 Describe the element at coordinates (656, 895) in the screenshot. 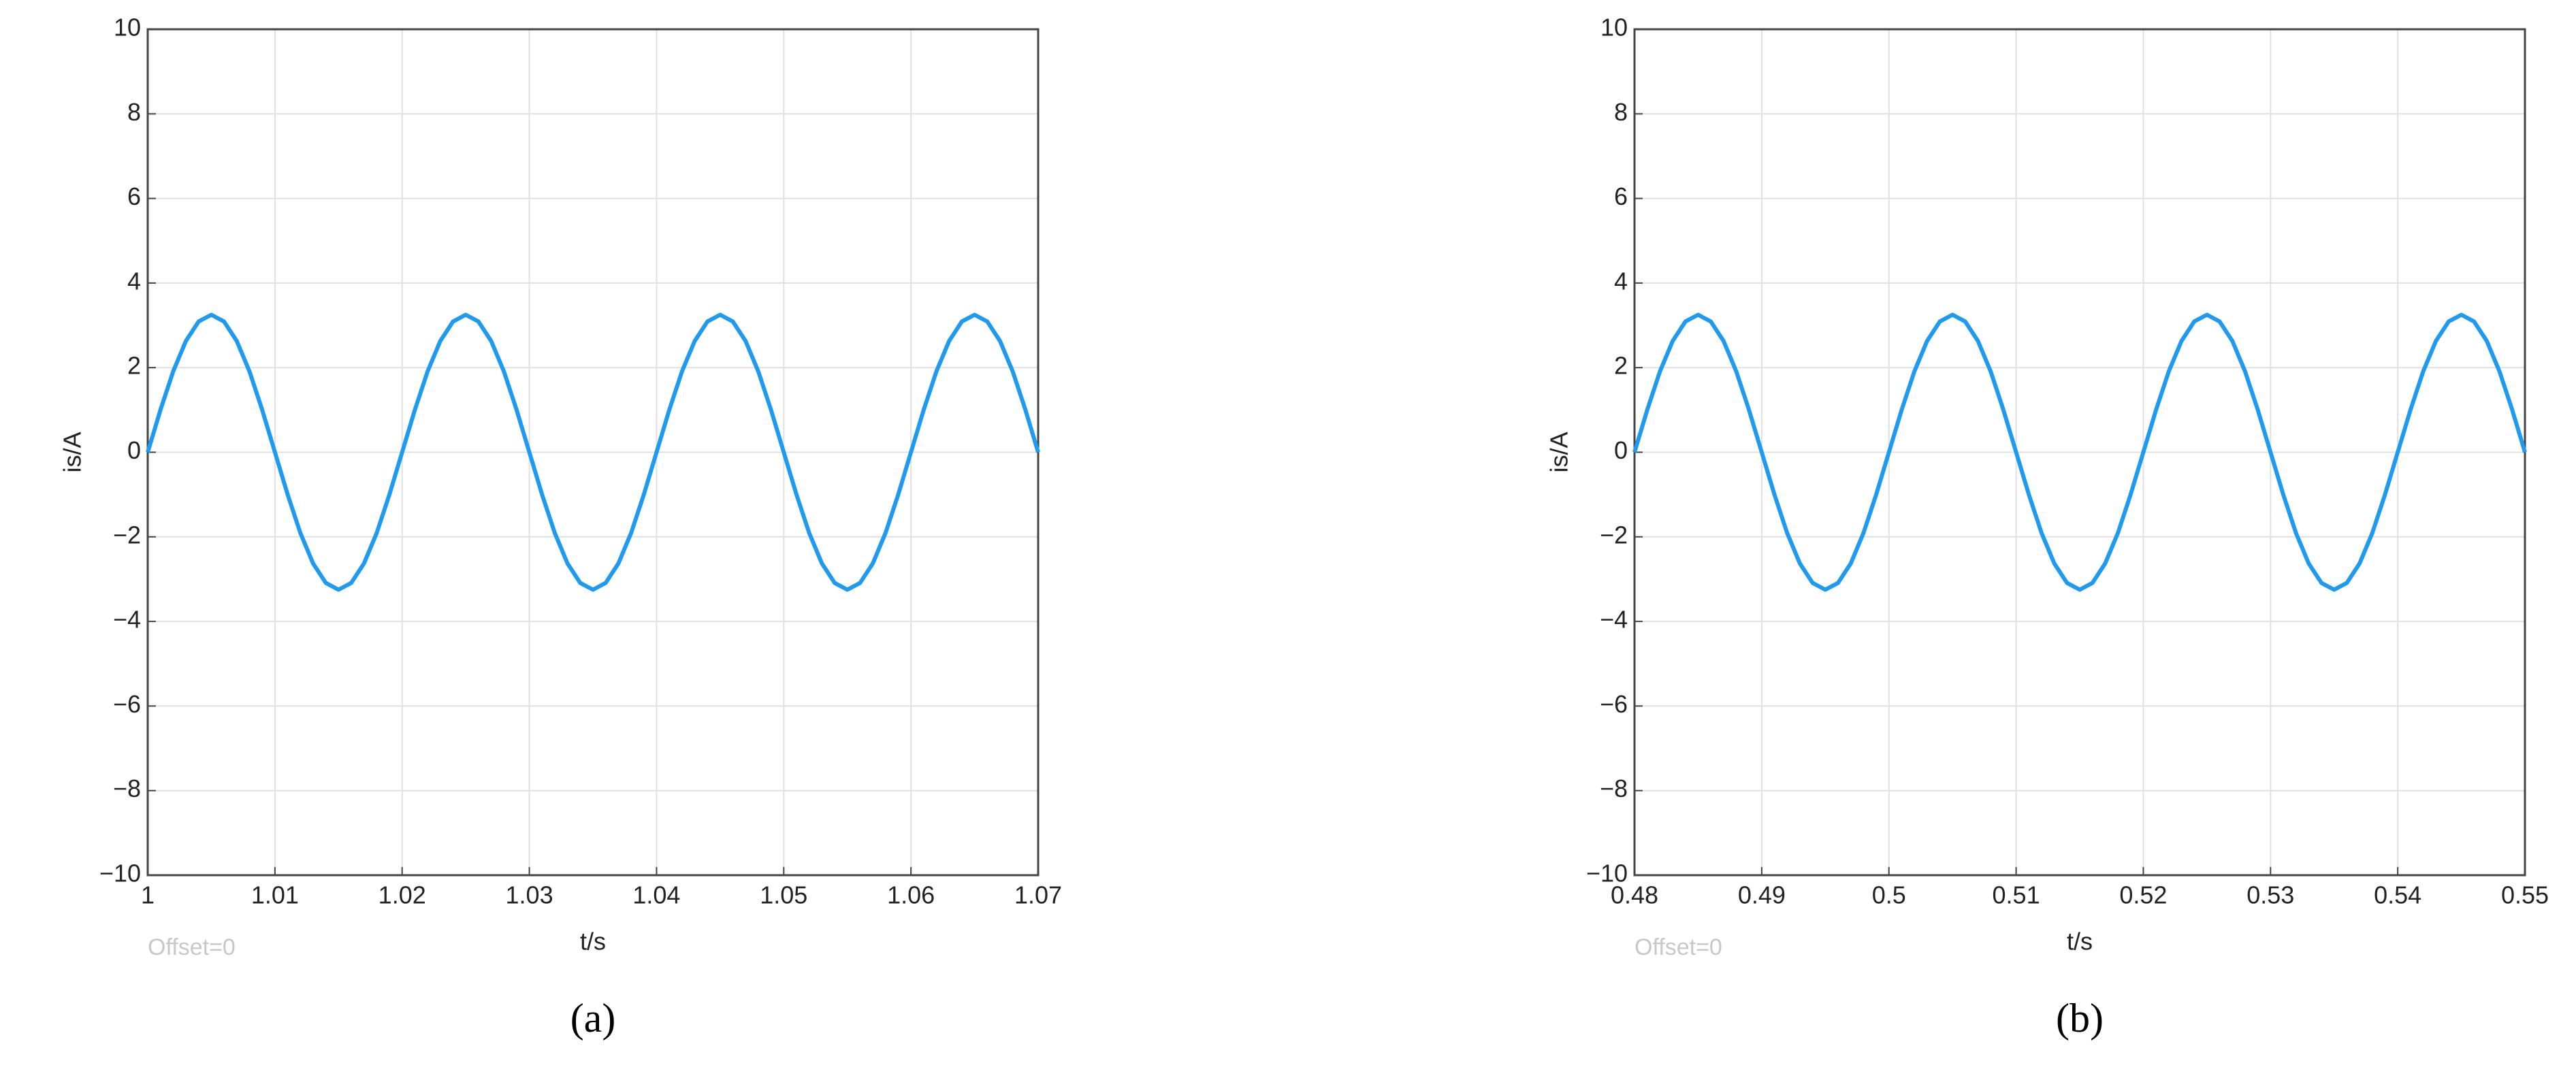

I see `x-tick-label: 1.04` at that location.